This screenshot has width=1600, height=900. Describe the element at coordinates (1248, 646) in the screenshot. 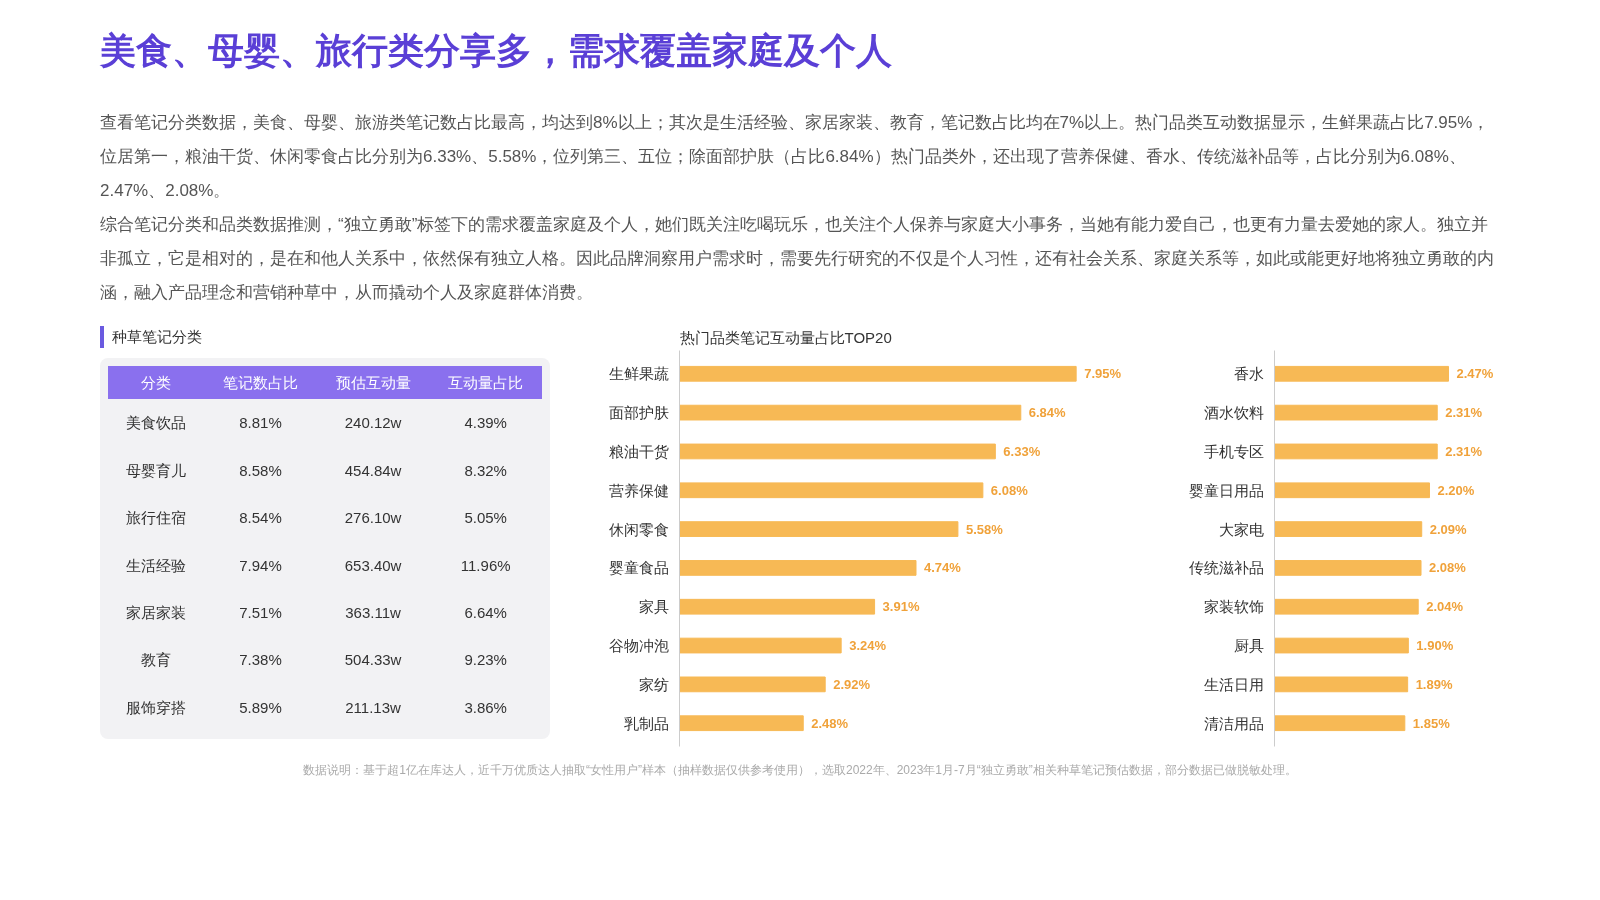

I see `y-tick-label: 厨具` at that location.